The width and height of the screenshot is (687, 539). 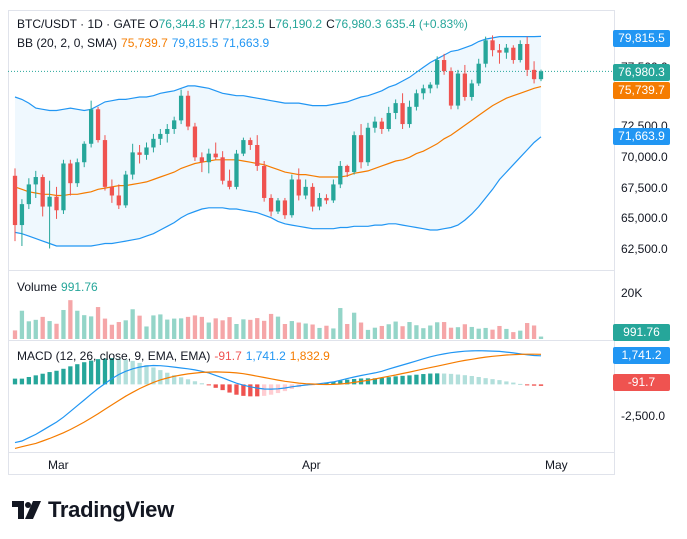 I want to click on close-value: 76,980.3, so click(x=358, y=24).